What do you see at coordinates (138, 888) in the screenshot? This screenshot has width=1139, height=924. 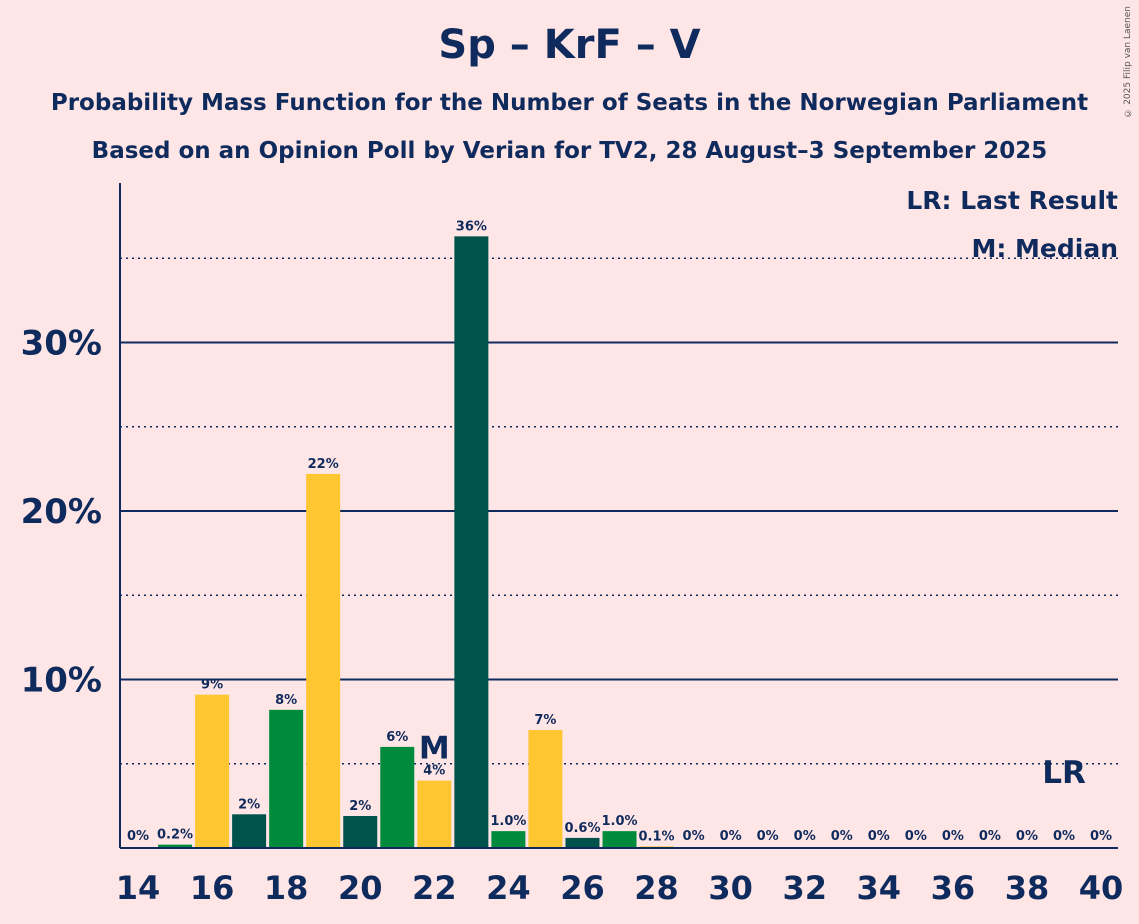 I see `x-tick-label: 14` at bounding box center [138, 888].